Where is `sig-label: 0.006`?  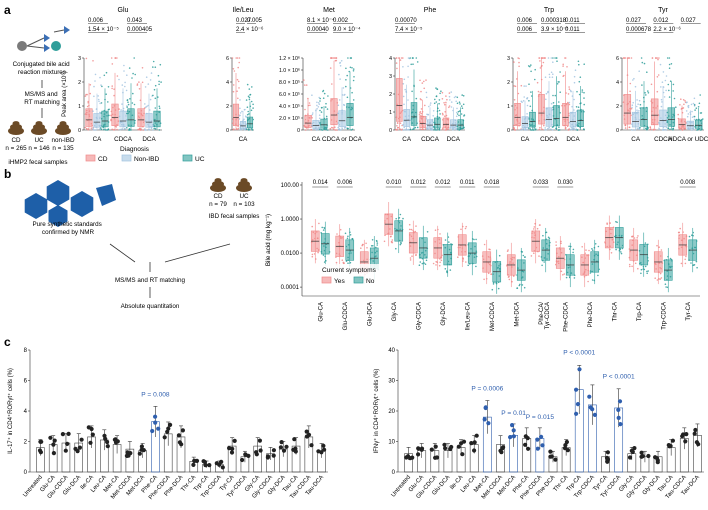 sig-label: 0.006 is located at coordinates (345, 183).